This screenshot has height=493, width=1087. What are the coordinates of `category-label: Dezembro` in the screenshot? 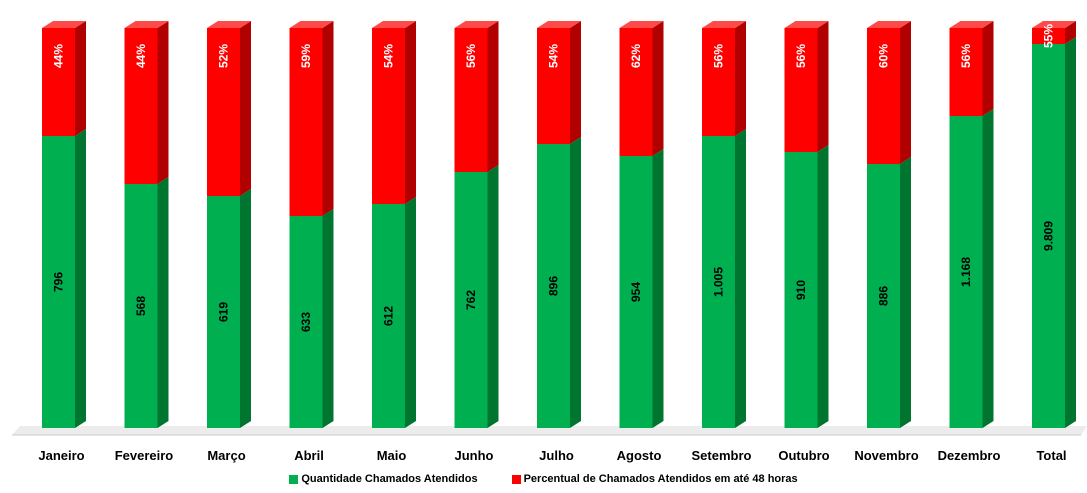 It's located at (969, 455).